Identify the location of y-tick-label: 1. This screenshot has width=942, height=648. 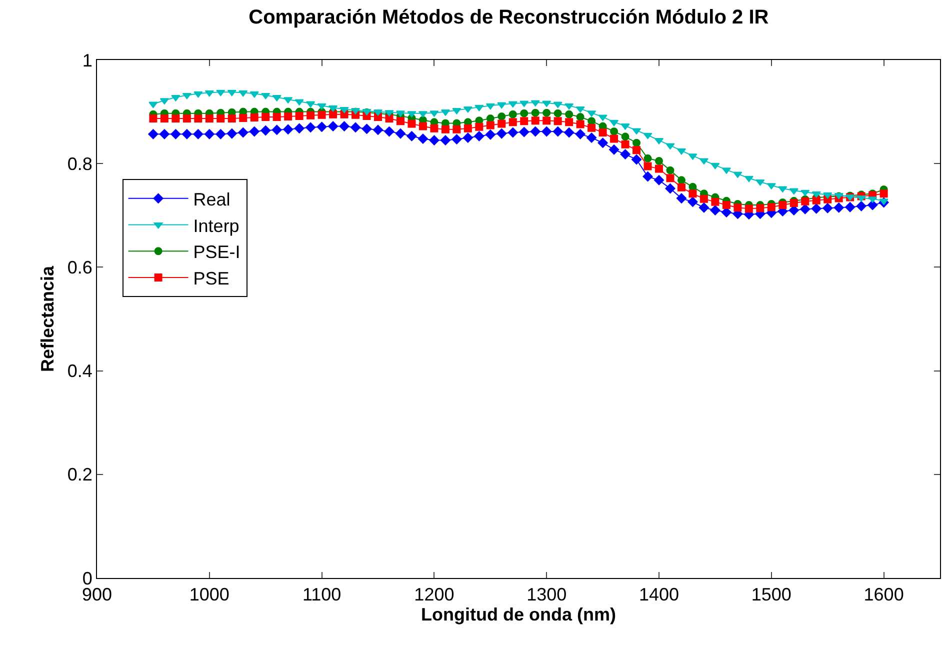
(87, 60).